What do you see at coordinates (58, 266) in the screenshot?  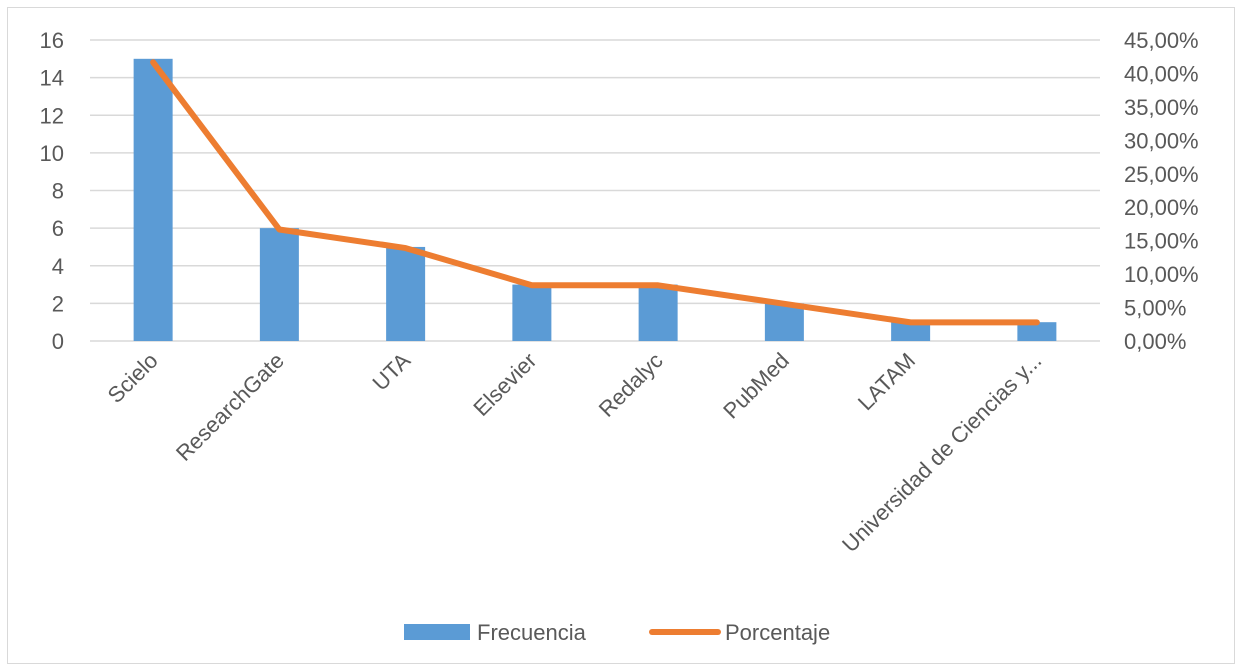 I see `left-tick-label: 4` at bounding box center [58, 266].